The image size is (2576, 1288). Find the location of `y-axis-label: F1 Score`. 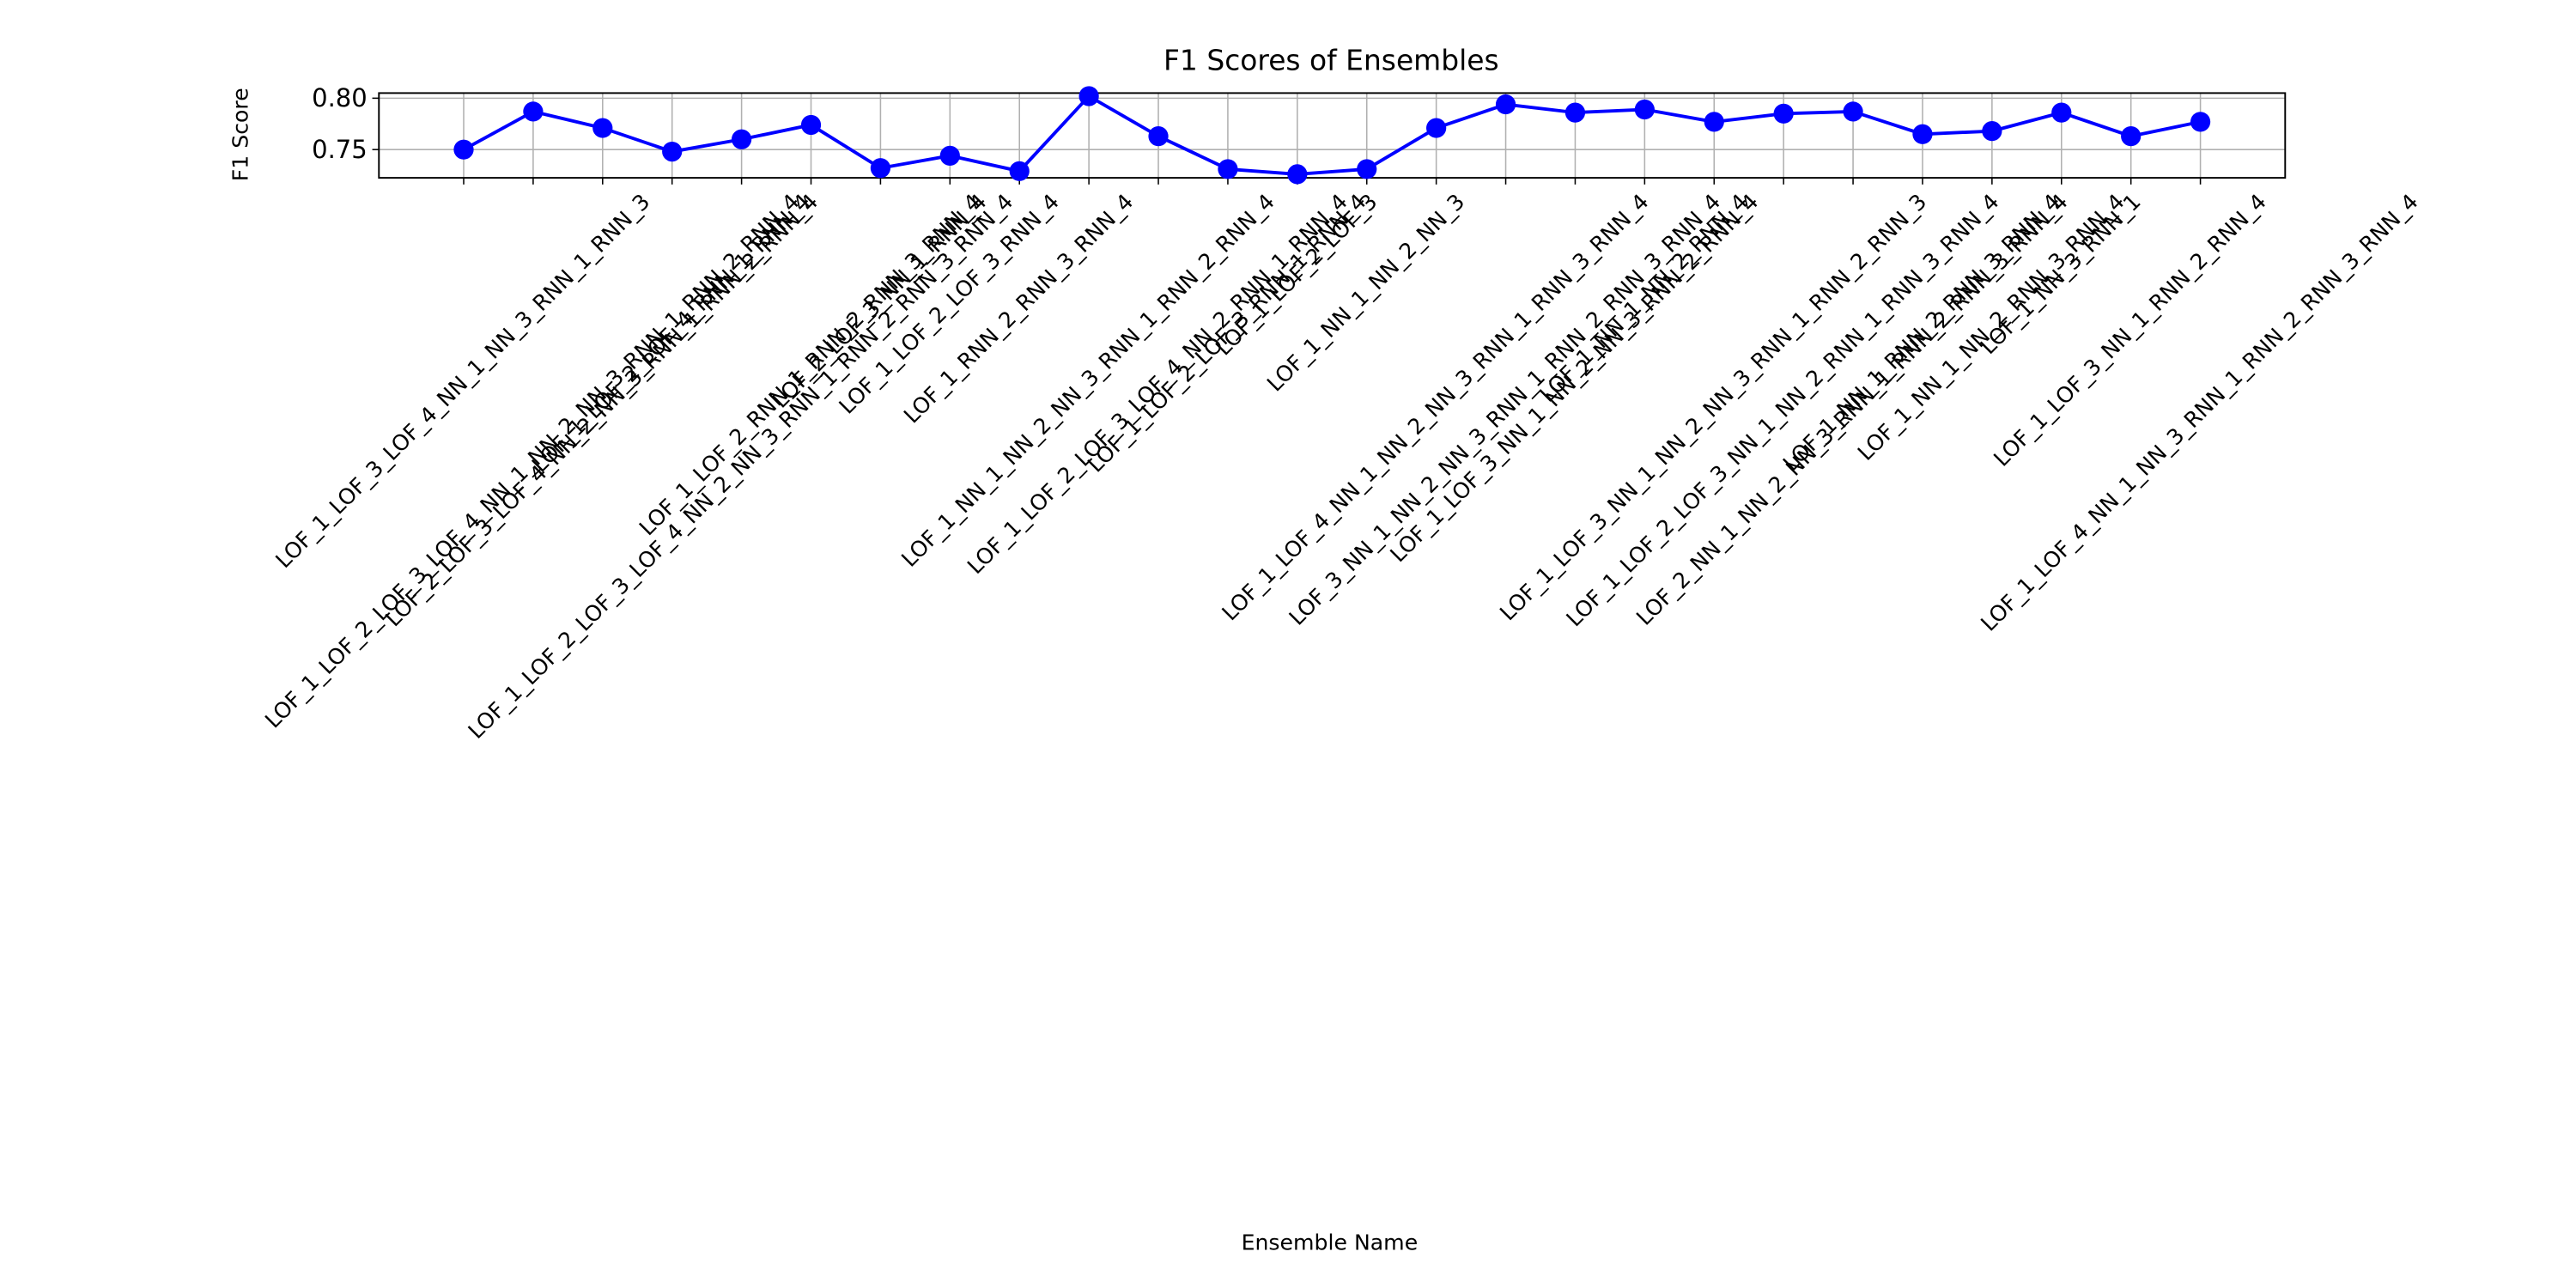

y-axis-label: F1 Score is located at coordinates (240, 134).